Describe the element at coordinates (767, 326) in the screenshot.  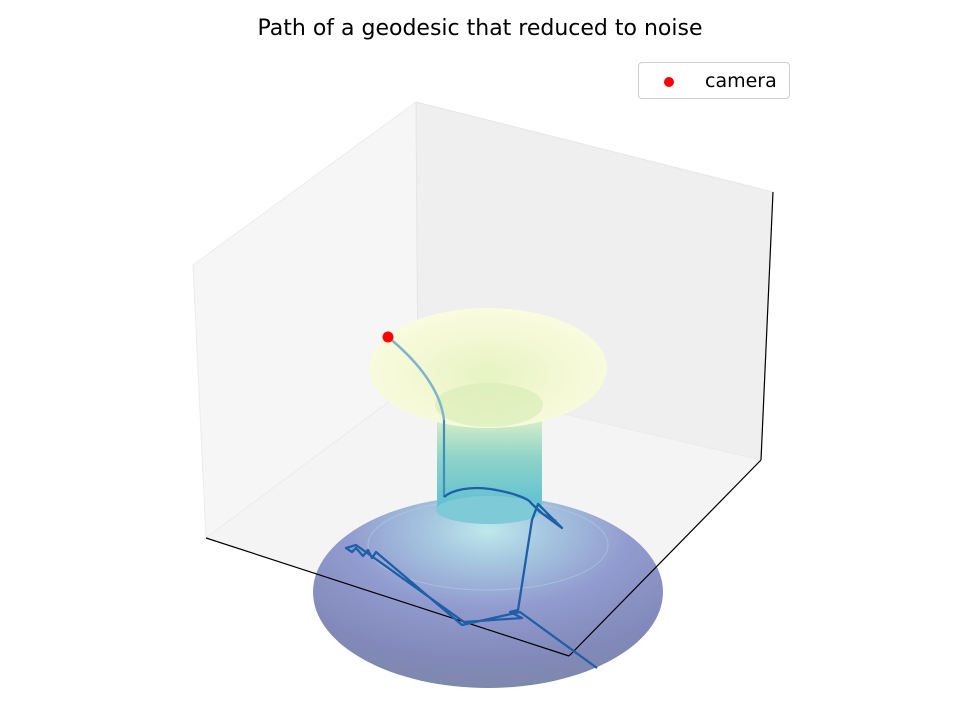
I see `z-axis-line` at that location.